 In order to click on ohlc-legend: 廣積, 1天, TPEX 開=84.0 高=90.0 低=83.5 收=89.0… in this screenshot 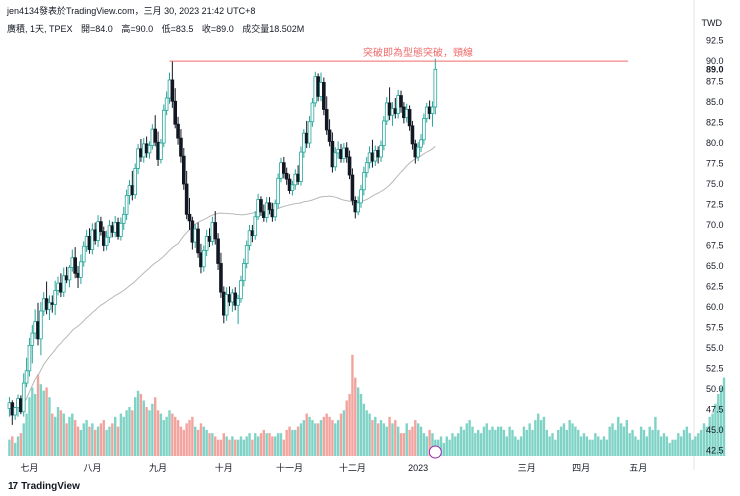, I will do `click(155, 28)`.